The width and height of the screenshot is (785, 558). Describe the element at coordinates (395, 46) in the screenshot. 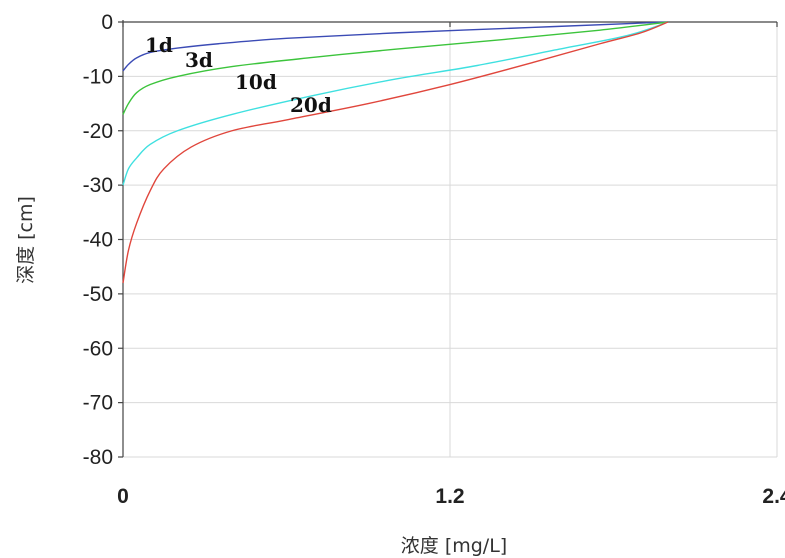

I see `series-line-1d` at that location.